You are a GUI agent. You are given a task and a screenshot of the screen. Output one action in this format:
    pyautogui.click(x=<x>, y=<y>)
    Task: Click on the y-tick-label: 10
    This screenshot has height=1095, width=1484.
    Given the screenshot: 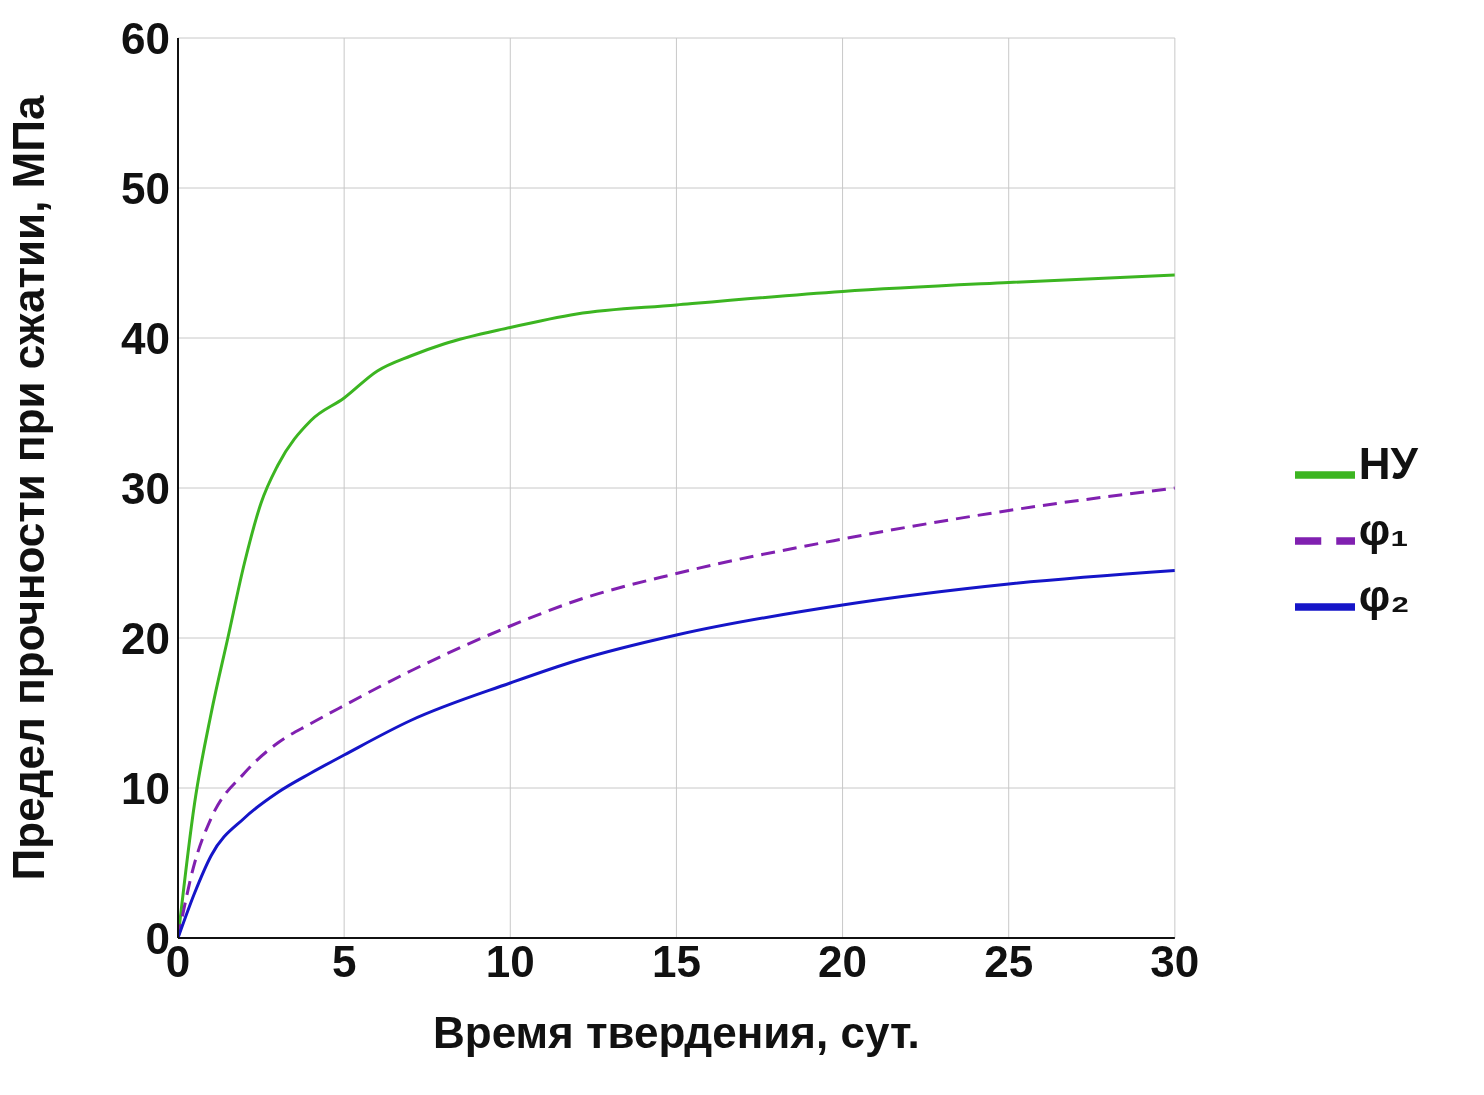 What is the action you would take?
    pyautogui.click(x=145, y=788)
    